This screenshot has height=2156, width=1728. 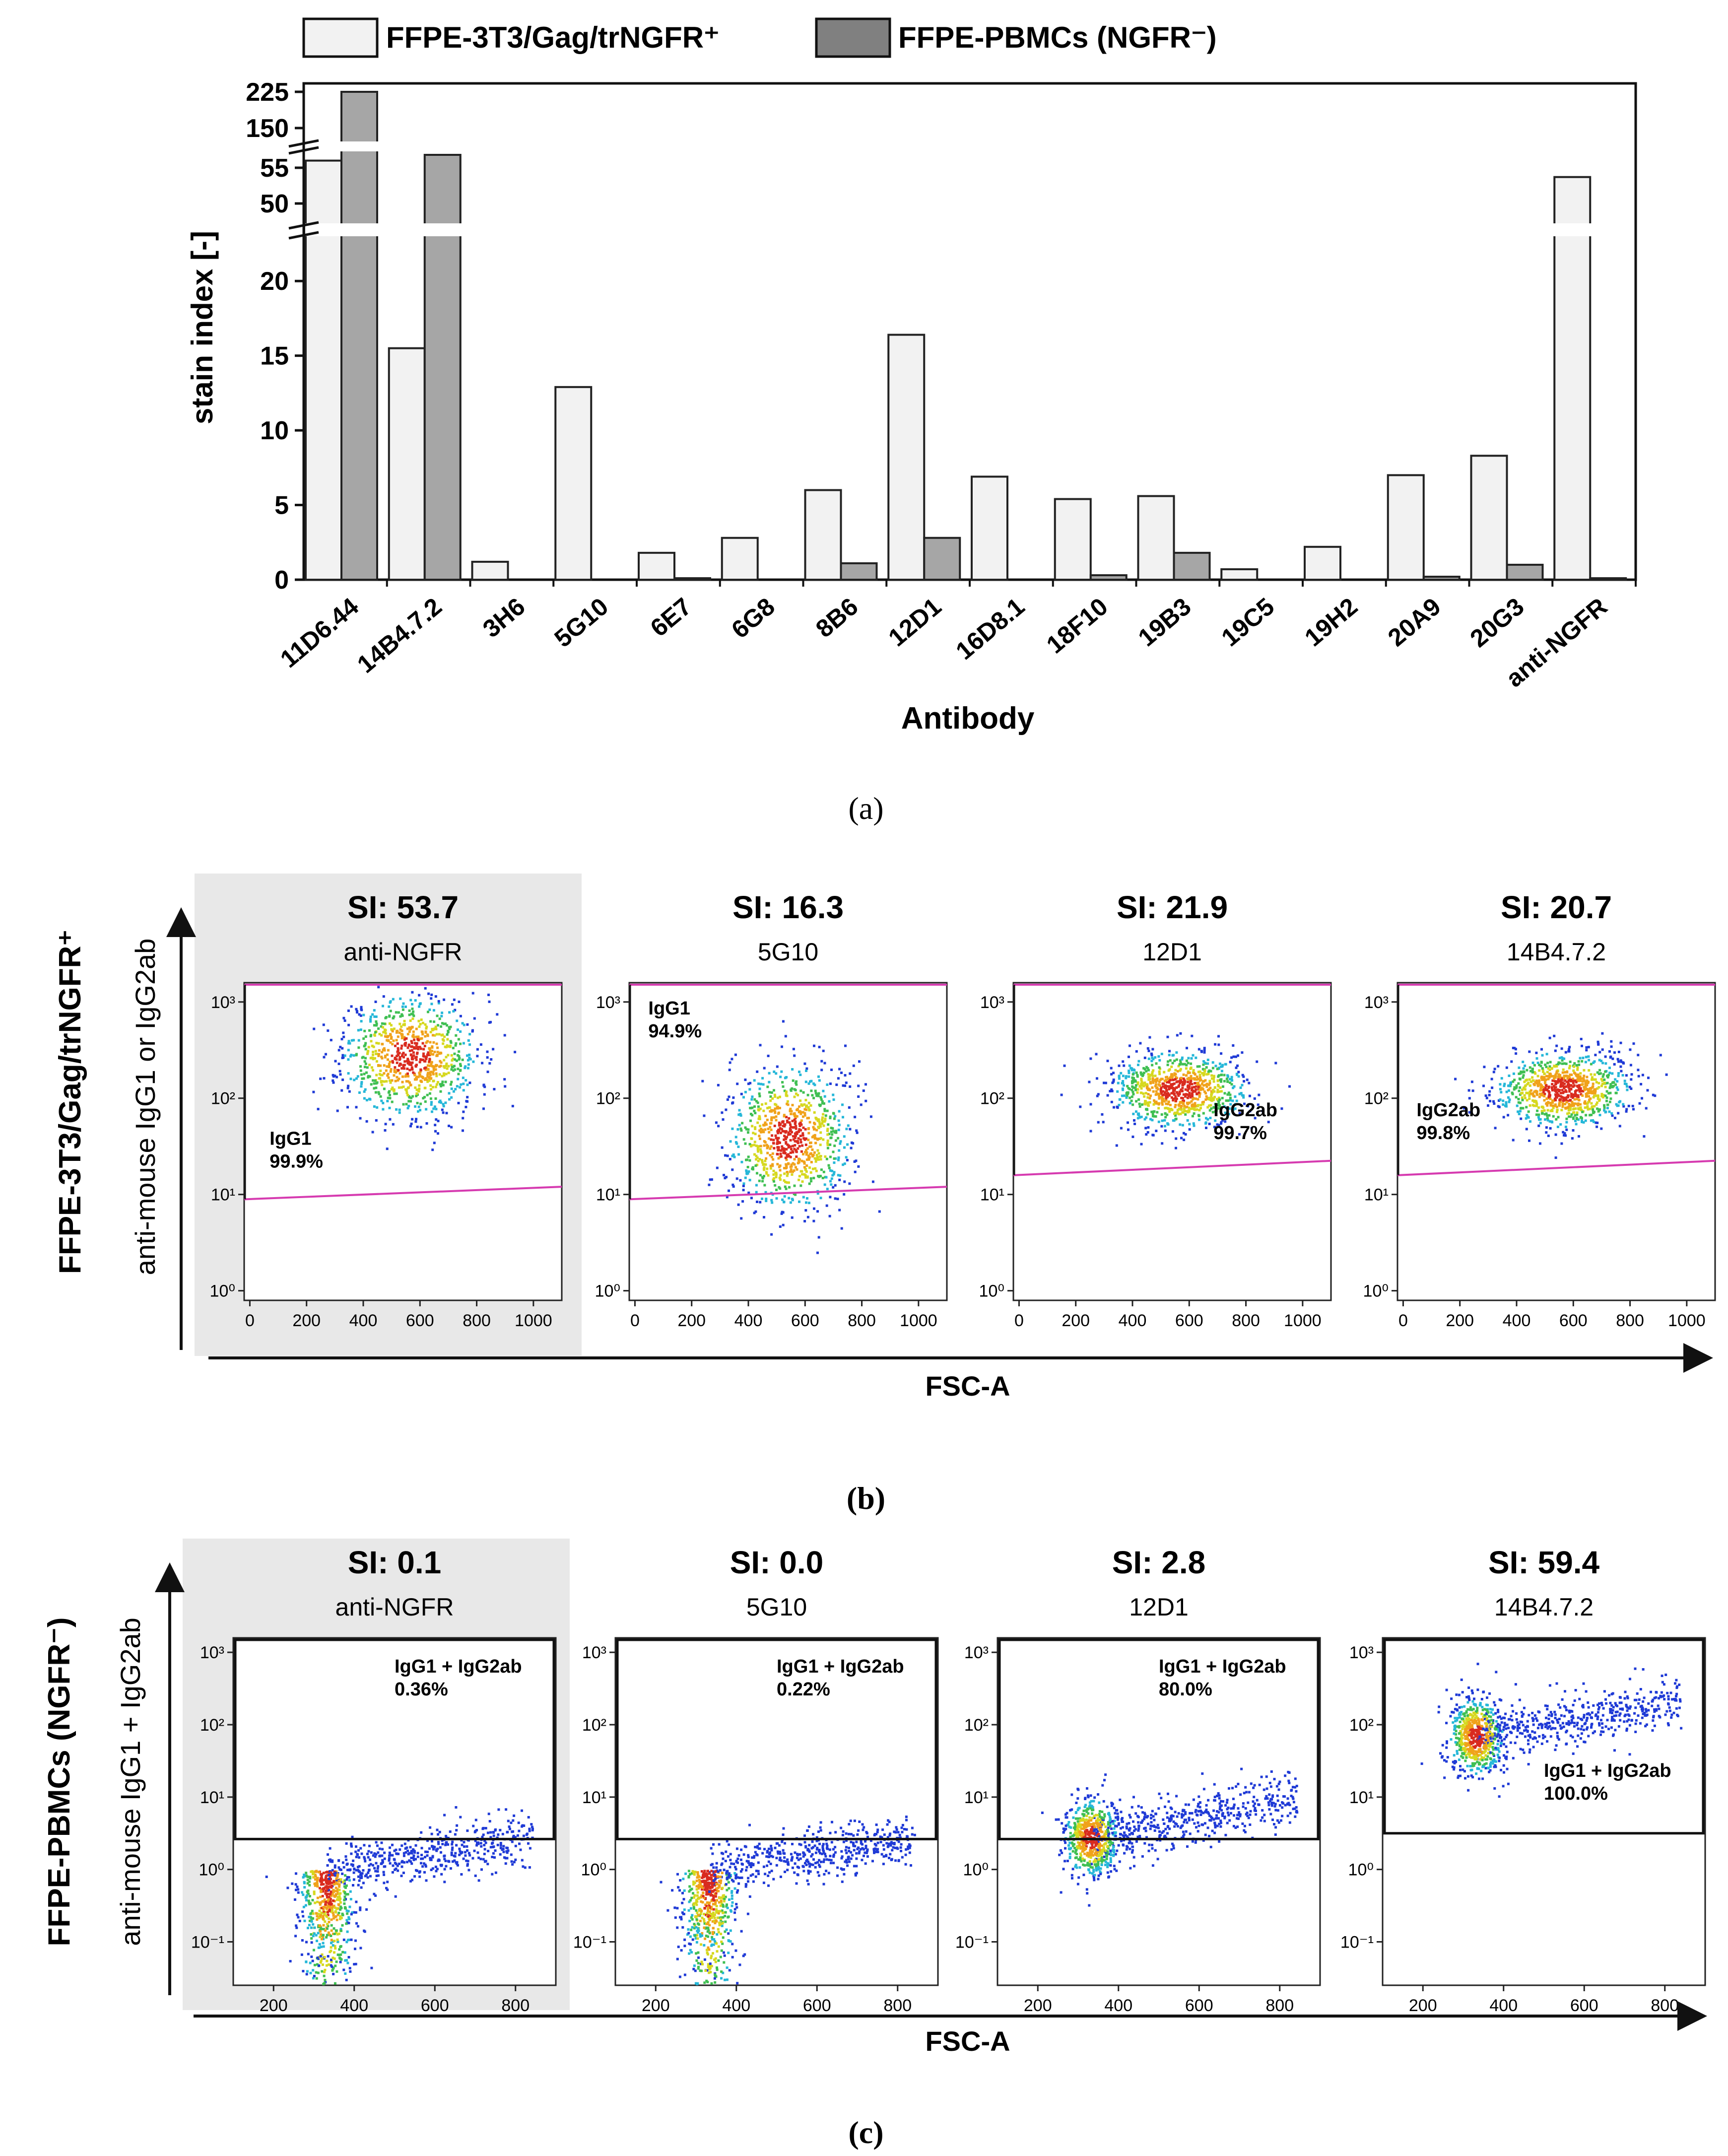 What do you see at coordinates (1489, 518) in the screenshot?
I see `bar-3t3-20G3` at bounding box center [1489, 518].